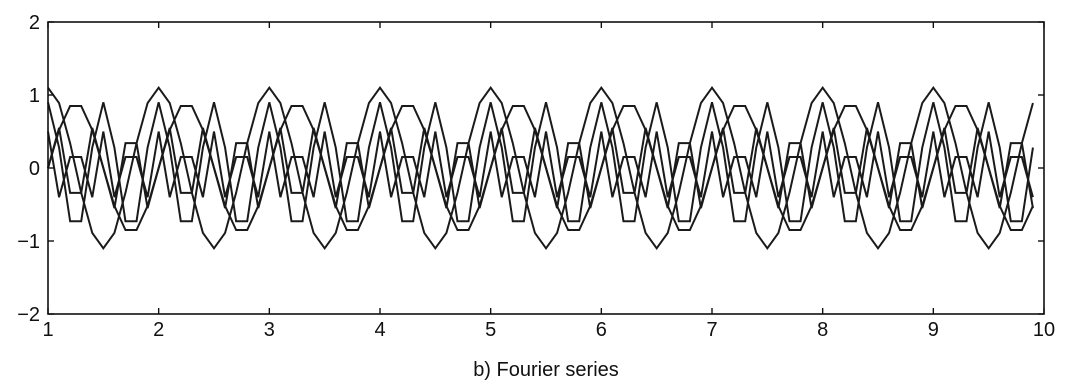  Describe the element at coordinates (601, 330) in the screenshot. I see `x-tick-label: 6` at that location.